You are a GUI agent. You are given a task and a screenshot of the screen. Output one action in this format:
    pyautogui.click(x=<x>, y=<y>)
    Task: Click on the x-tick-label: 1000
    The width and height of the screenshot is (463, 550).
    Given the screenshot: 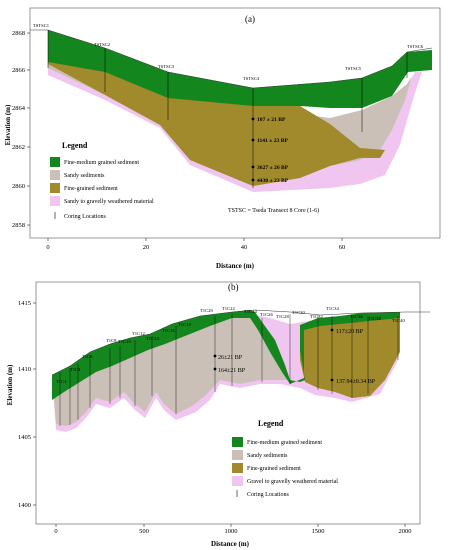 What is the action you would take?
    pyautogui.click(x=231, y=531)
    